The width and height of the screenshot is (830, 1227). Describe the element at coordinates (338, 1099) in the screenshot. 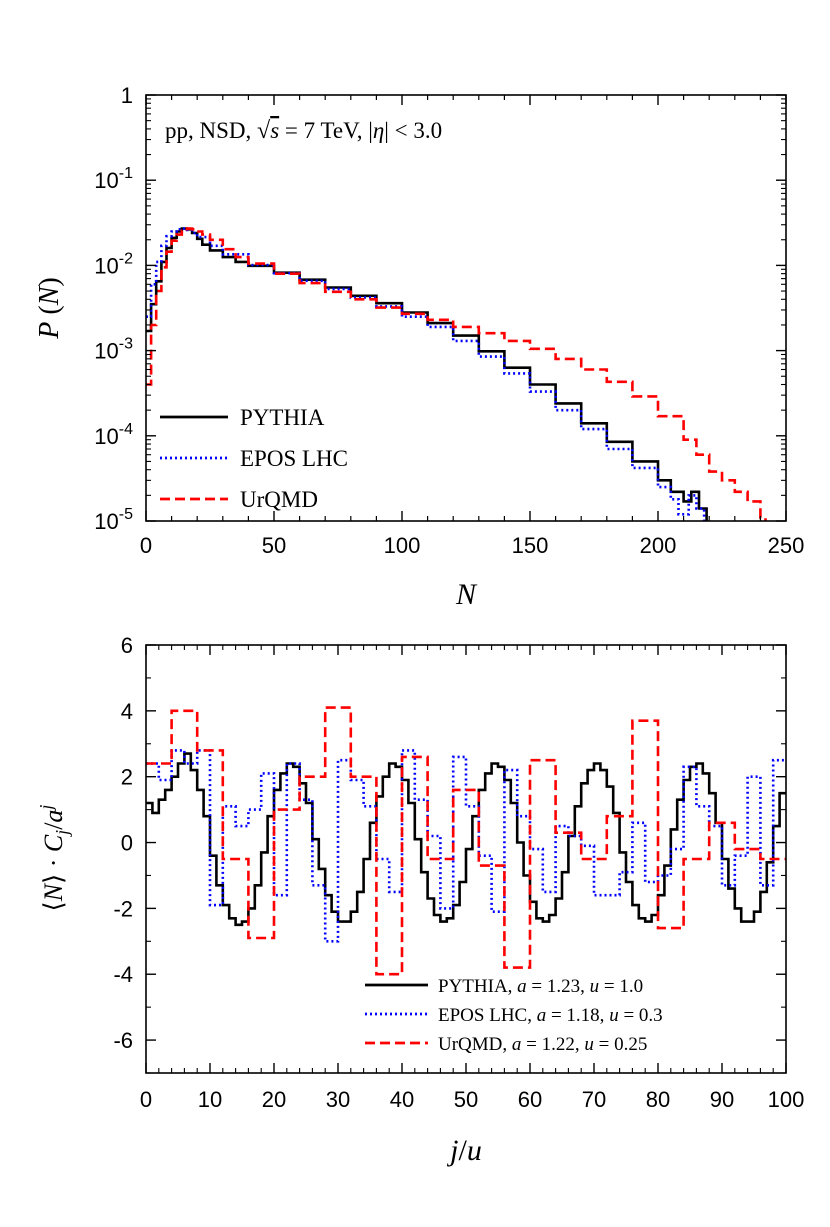

I see `bottom-x-tick-label: 30` at that location.